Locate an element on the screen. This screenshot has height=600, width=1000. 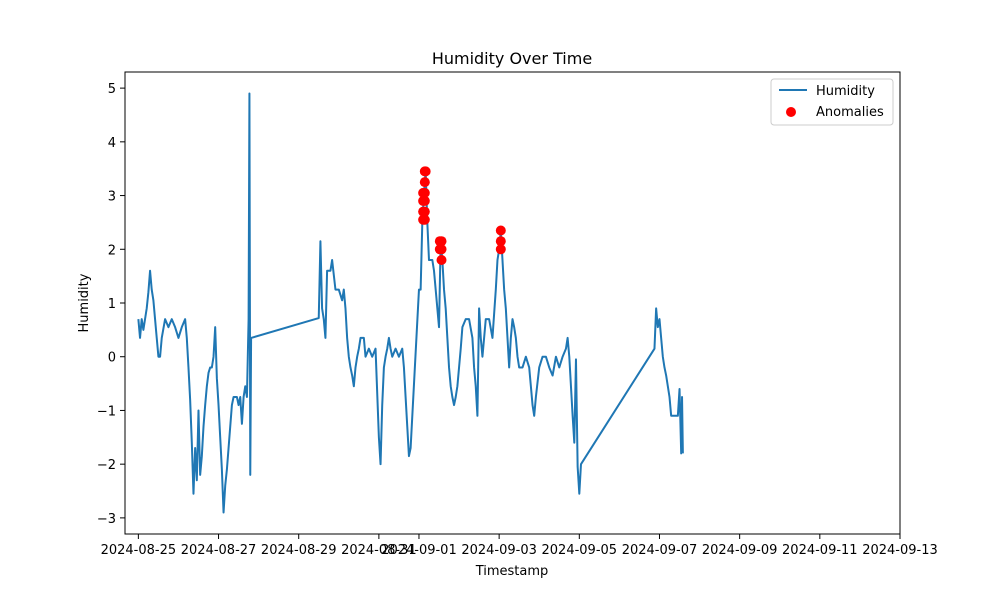
x-axis-label: Timestamp is located at coordinates (512, 571).